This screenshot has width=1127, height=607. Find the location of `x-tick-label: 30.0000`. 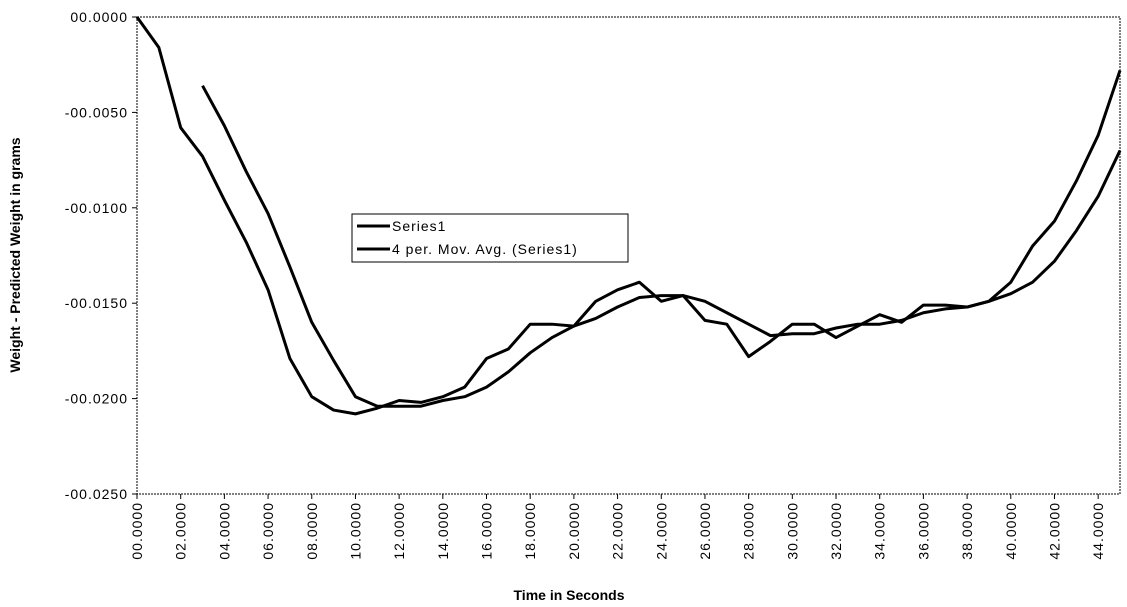

x-tick-label: 30.0000 is located at coordinates (792, 531).